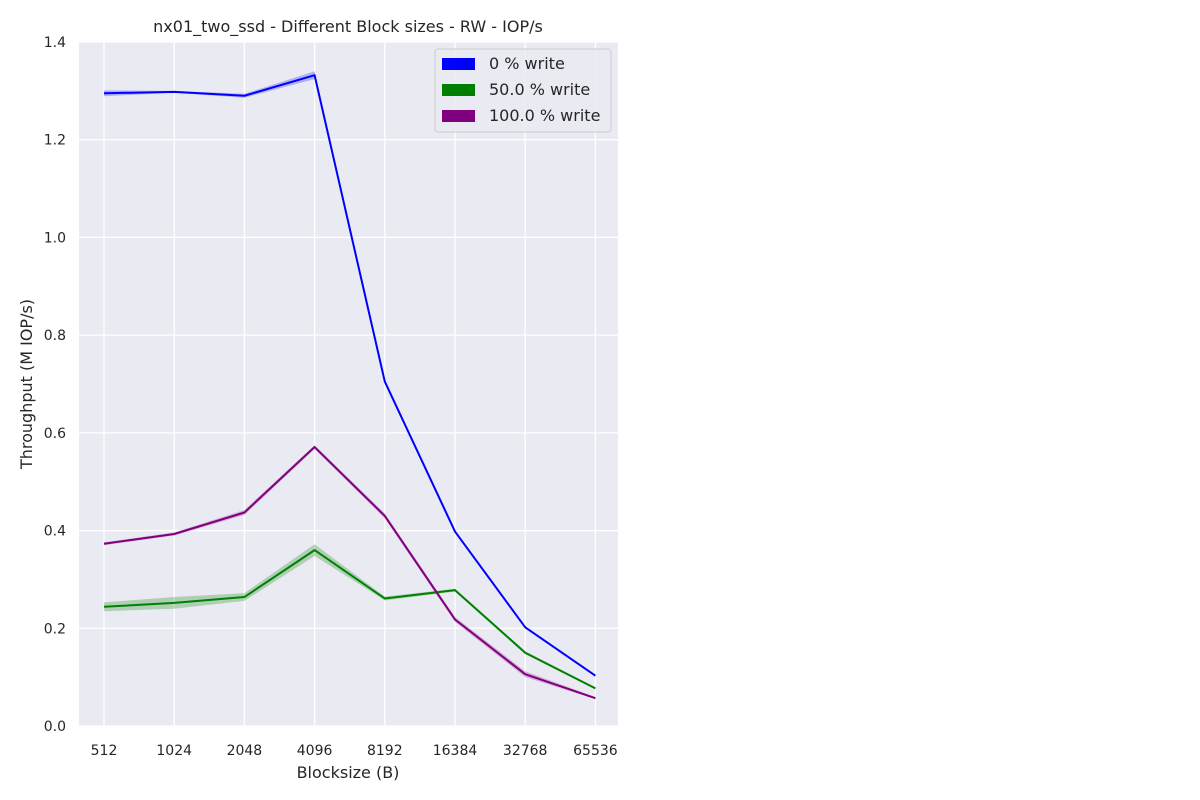 The width and height of the screenshot is (1200, 800). Describe the element at coordinates (55, 385) in the screenshot. I see `y-tick-labels: 0.0 0.2 0.4 0.6 0.8 1.0 1.2 1.4` at that location.